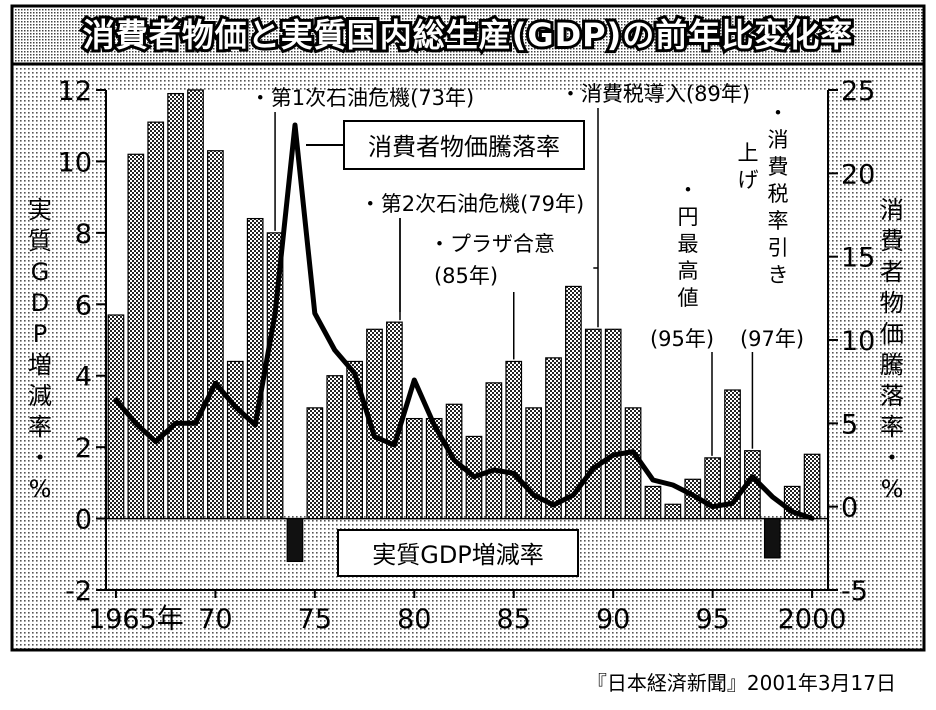  What do you see at coordinates (362, 98) in the screenshot?
I see `annotation-label: ・第1次石油危機(73年)` at bounding box center [362, 98].